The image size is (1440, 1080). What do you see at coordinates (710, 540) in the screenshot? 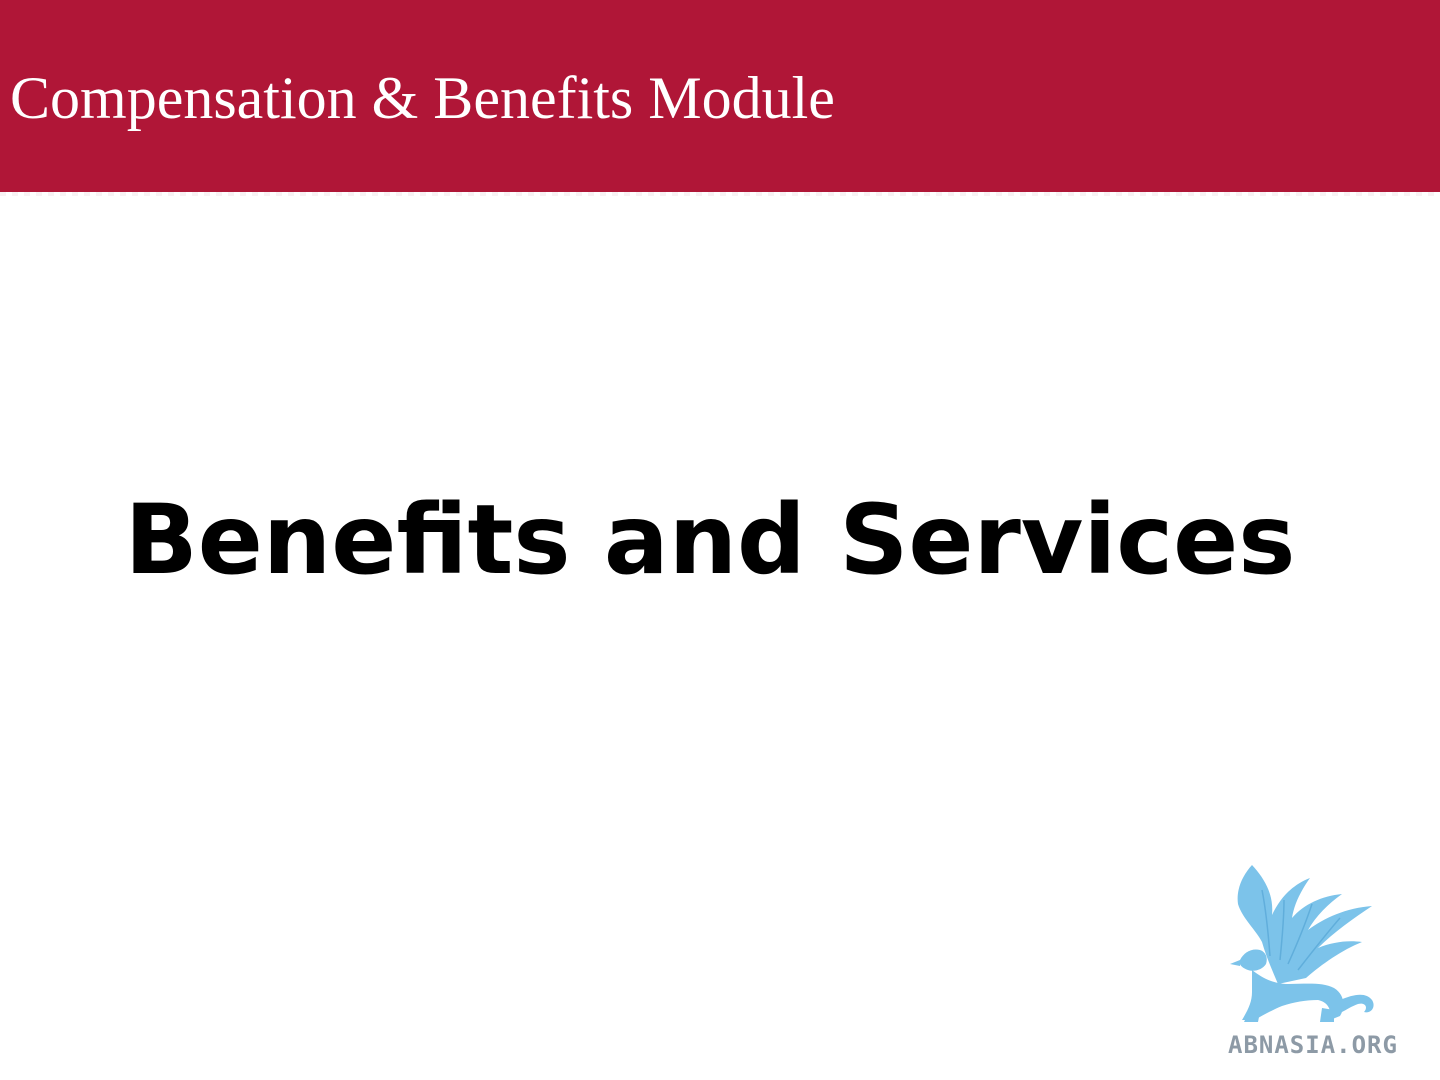
I see `slide-title: Benefits and Services` at bounding box center [710, 540].